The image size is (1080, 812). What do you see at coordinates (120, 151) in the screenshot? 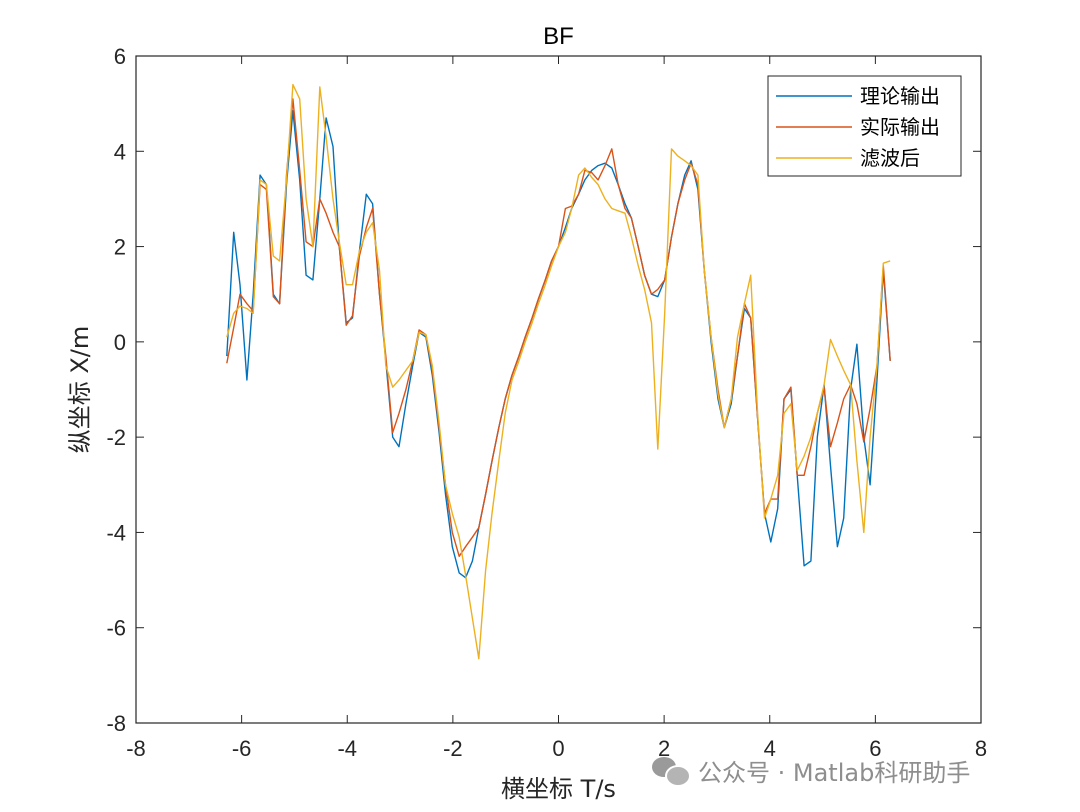
I see `y-tick-label: 4` at bounding box center [120, 151].